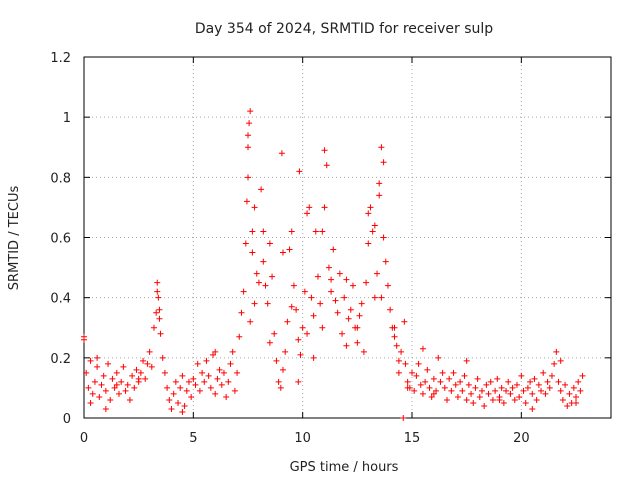 This screenshot has height=480, width=640. Describe the element at coordinates (67, 419) in the screenshot. I see `y-tick-label: 0` at that location.